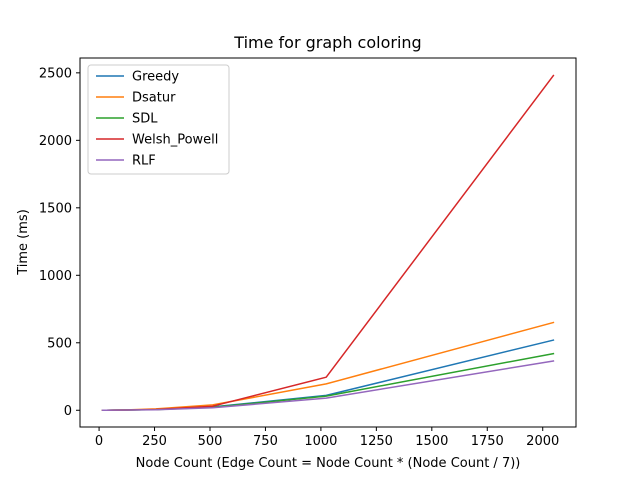  What do you see at coordinates (23, 242) in the screenshot?
I see `y-axis-label: Time (ms)` at bounding box center [23, 242].